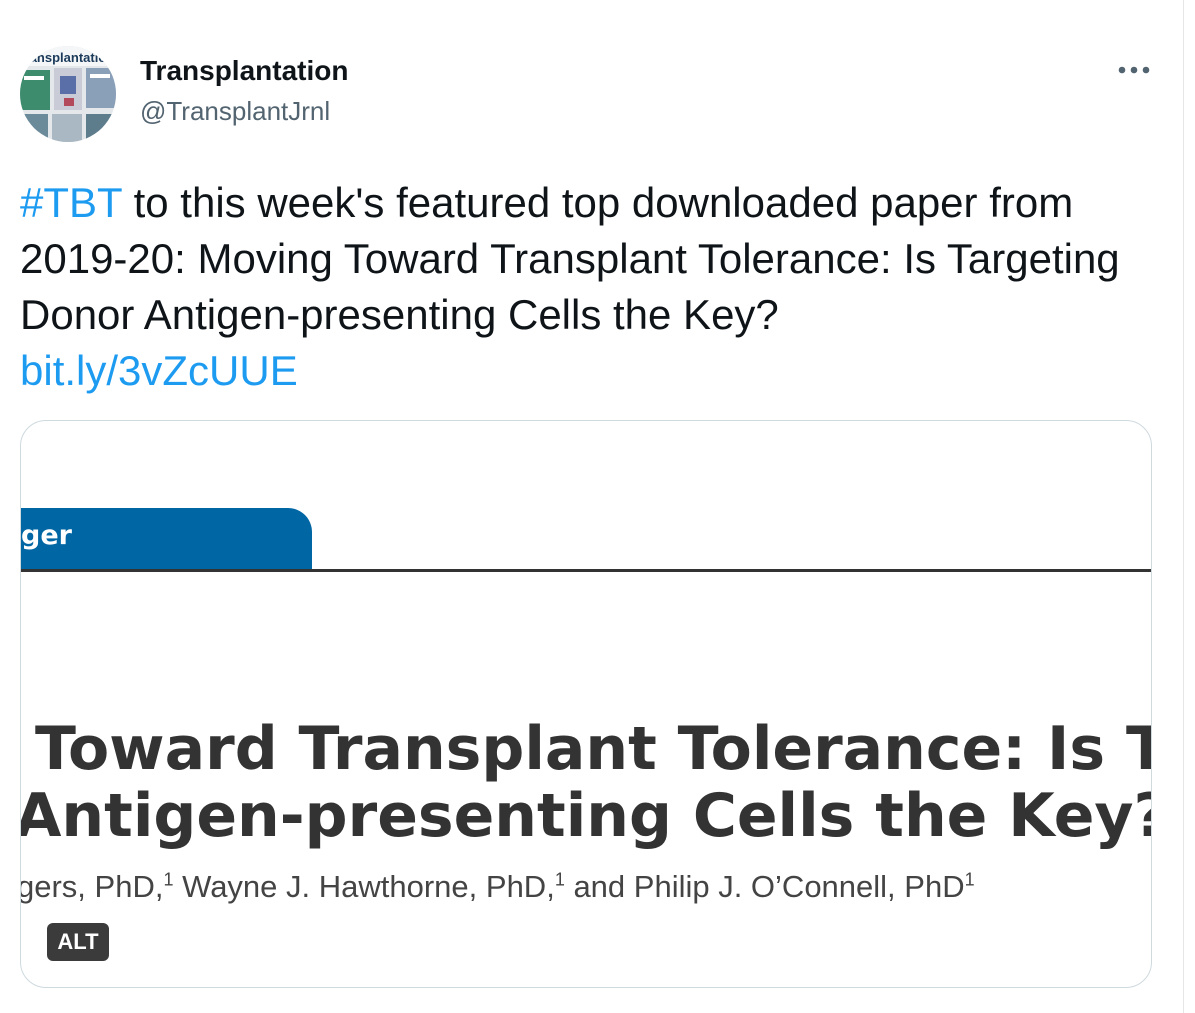 The width and height of the screenshot is (1195, 1013). I want to click on tweet-link: bit.ly/3vZcUUE, so click(159, 370).